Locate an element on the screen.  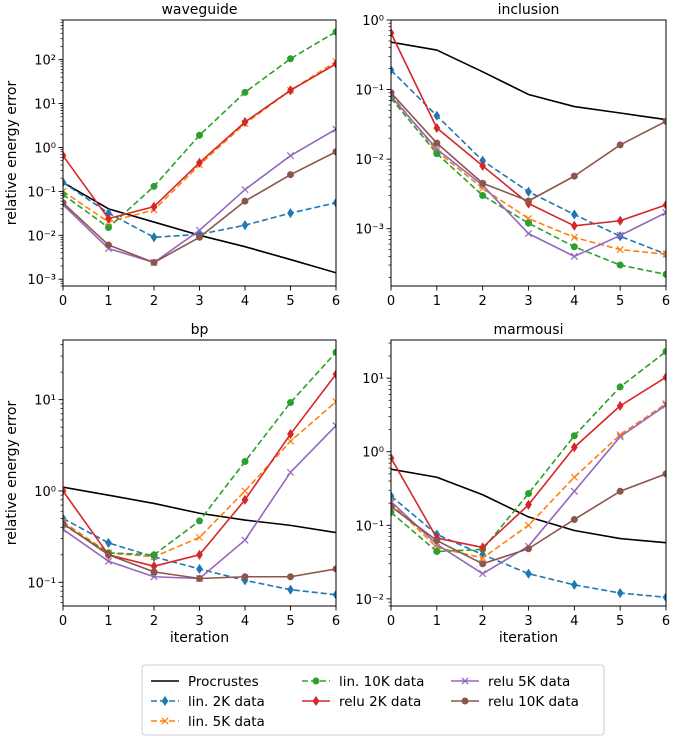
legend-item-relu-2k-data: relu 2K data is located at coordinates (361, 702).